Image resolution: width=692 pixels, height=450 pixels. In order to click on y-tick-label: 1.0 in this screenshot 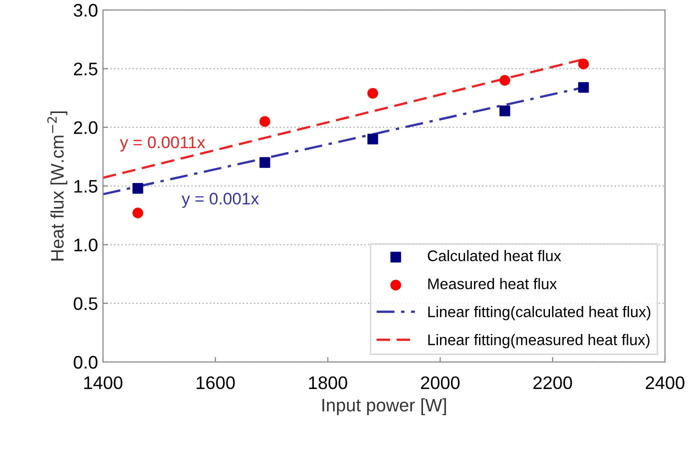, I will do `click(86, 245)`.